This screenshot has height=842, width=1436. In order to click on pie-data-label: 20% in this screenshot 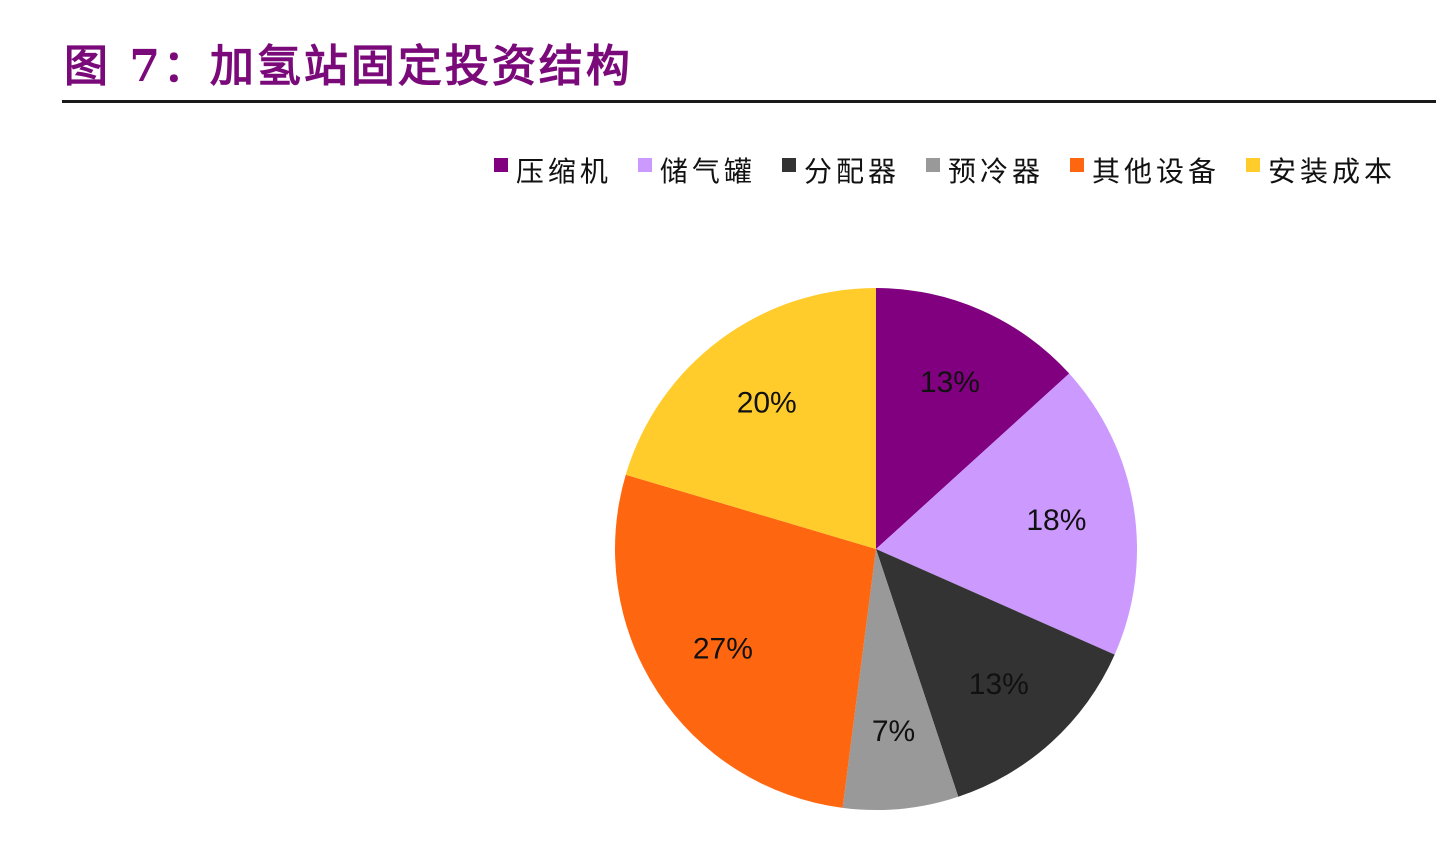, I will do `click(767, 403)`.